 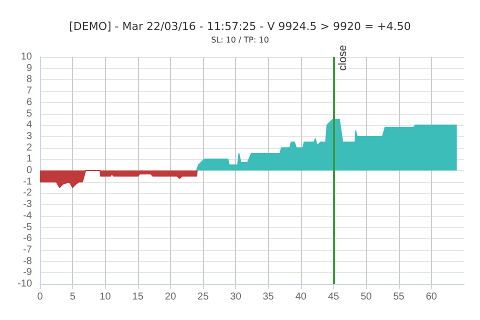 I want to click on x-tick-label: 50, so click(x=366, y=297).